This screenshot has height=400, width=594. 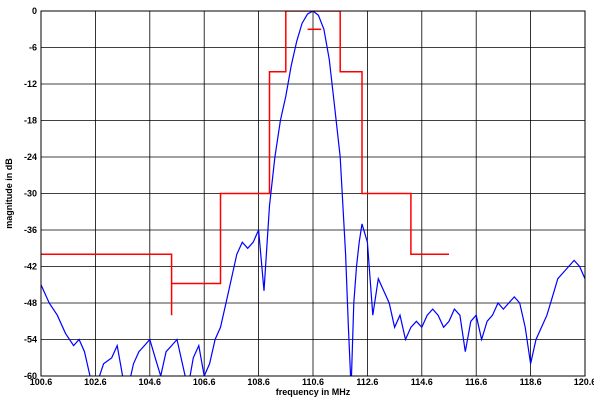 What do you see at coordinates (313, 392) in the screenshot?
I see `x-axis-label: frequency in MHz` at bounding box center [313, 392].